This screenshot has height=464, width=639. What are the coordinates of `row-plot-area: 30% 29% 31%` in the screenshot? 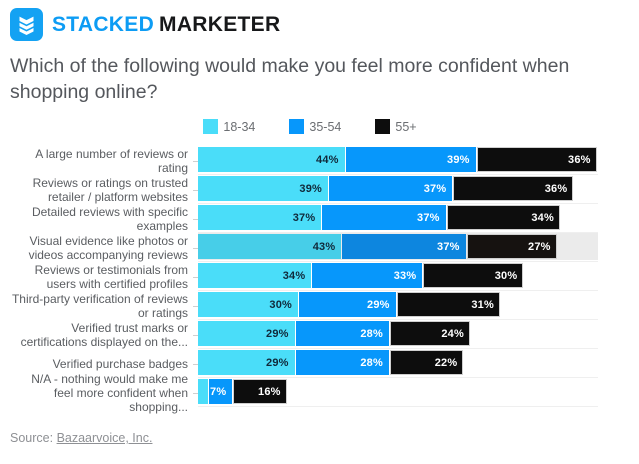 It's located at (398, 305).